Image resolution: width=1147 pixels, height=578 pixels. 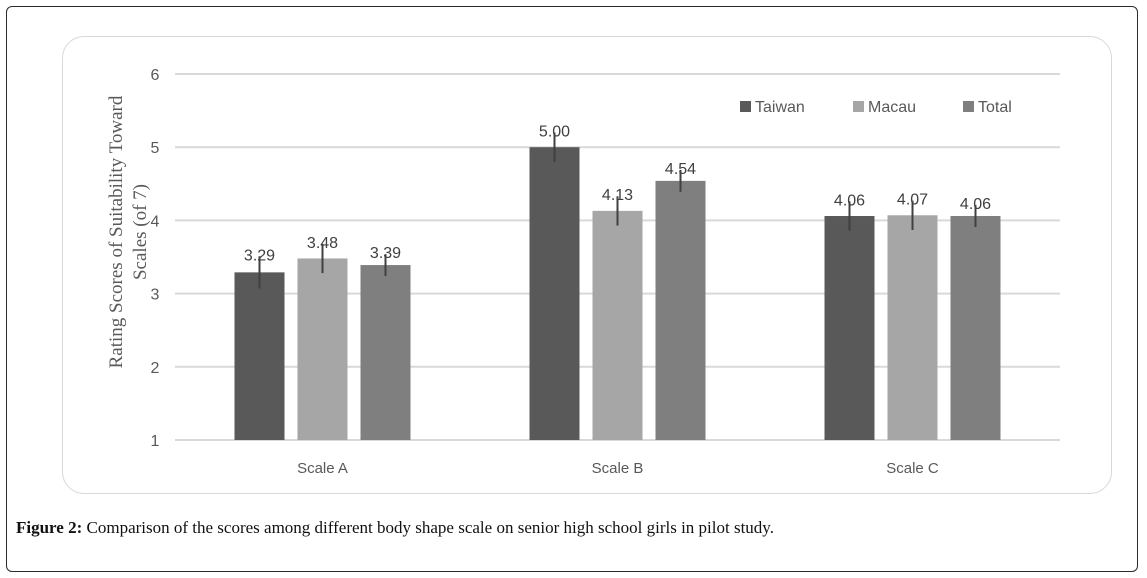 I want to click on y-tick-label-5: 5, so click(x=155, y=148).